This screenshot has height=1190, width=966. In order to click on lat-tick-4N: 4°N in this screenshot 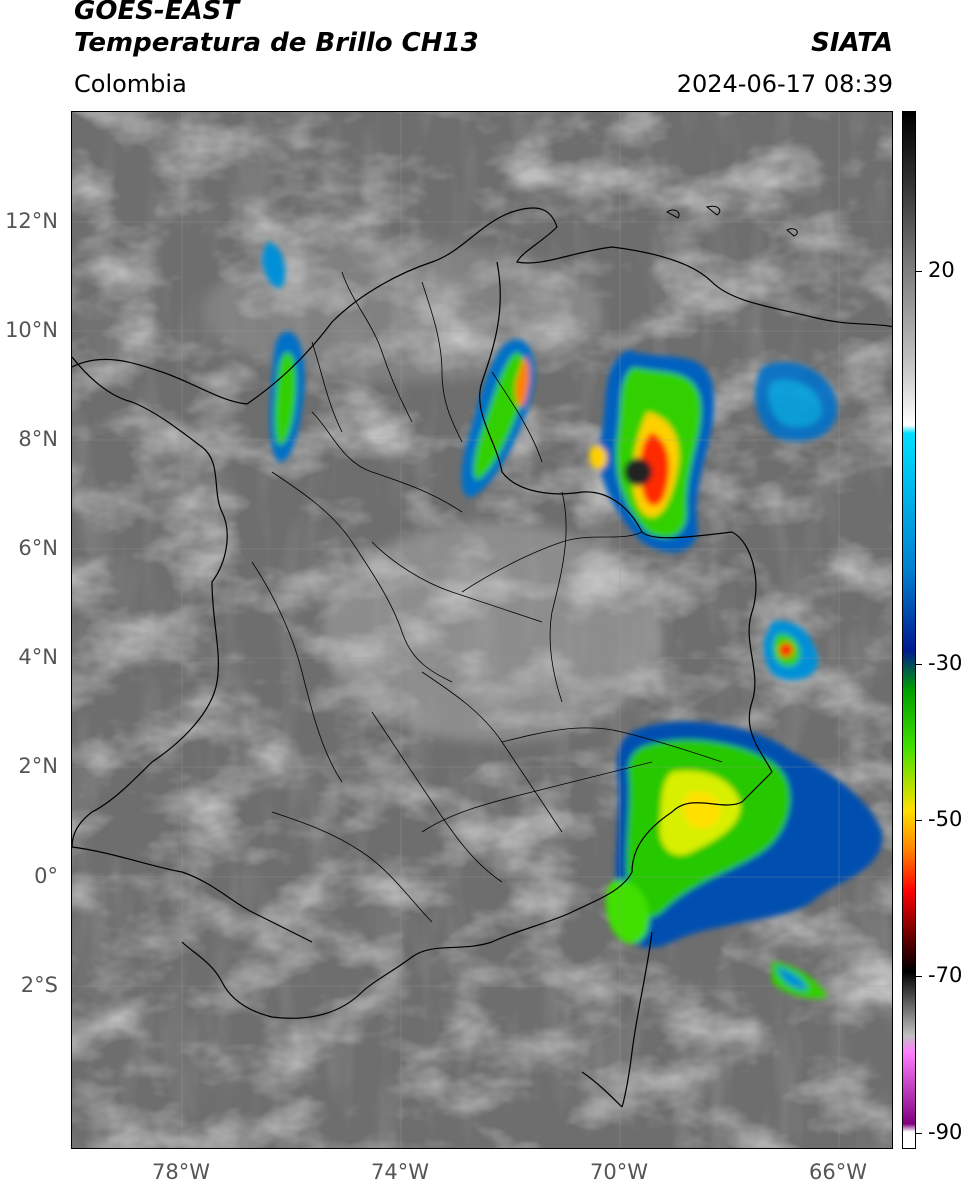, I will do `click(38, 657)`.